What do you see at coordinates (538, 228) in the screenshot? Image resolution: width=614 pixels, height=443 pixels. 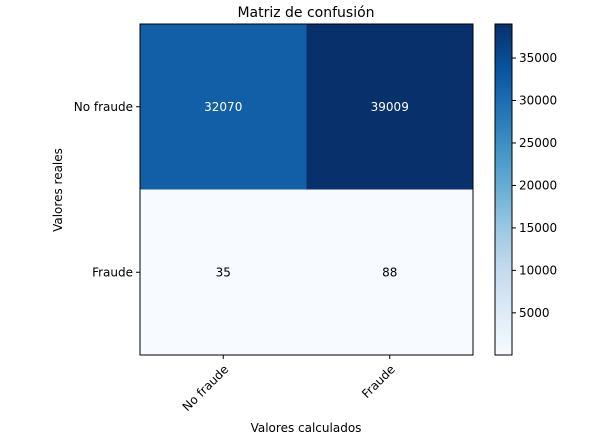 I see `colorbar-tick-label: 15000` at bounding box center [538, 228].